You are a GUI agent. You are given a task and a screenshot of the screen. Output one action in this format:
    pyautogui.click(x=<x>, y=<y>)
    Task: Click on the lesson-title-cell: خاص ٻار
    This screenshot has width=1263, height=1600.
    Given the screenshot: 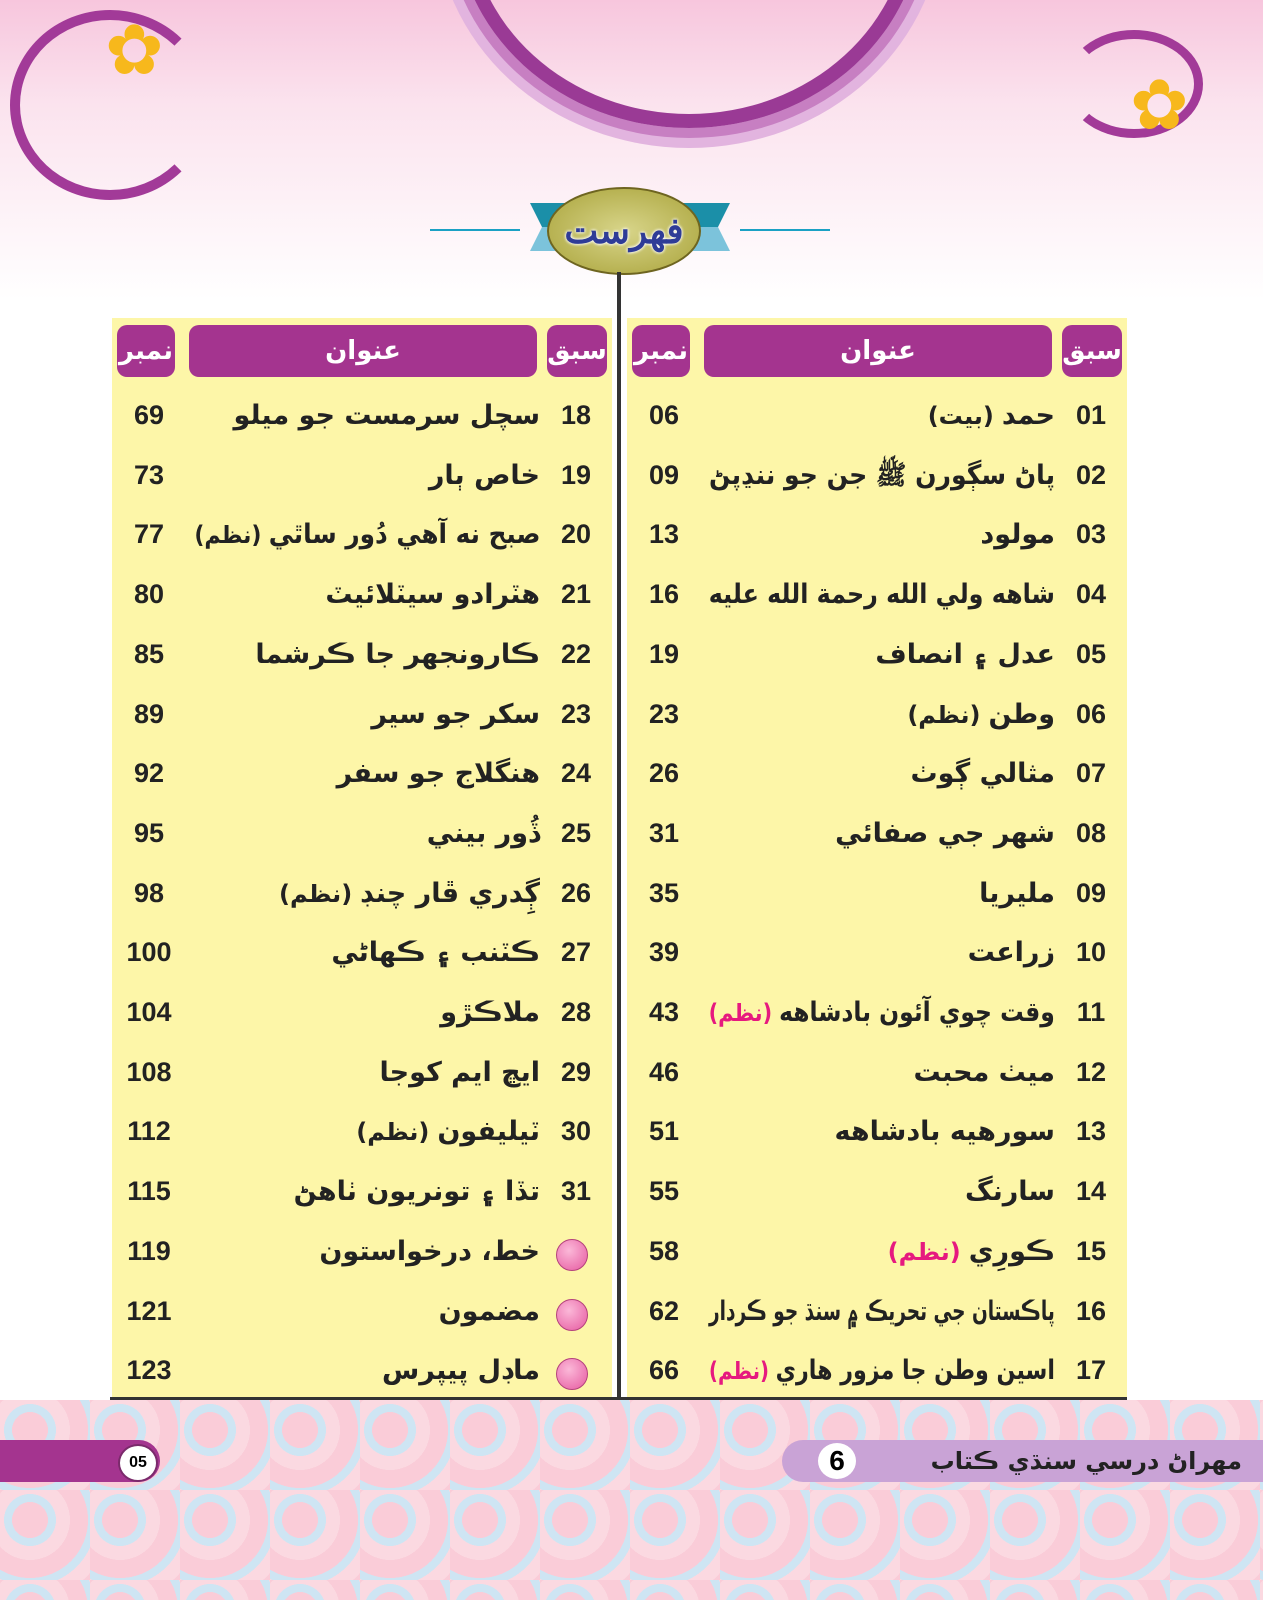 What is the action you would take?
    pyautogui.click(x=365, y=478)
    